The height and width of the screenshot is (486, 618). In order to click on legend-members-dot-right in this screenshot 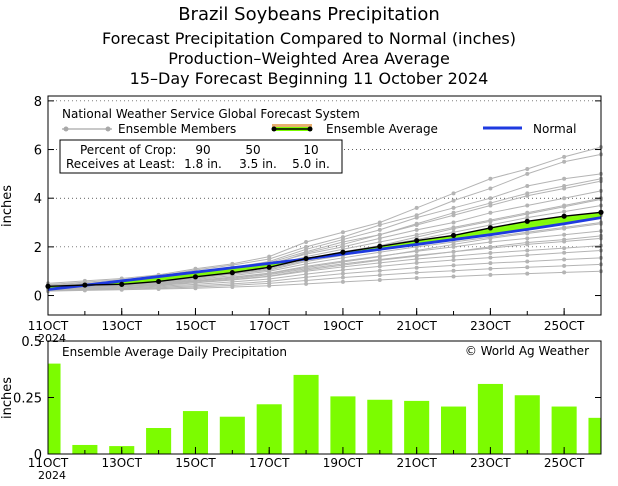, I will do `click(108, 129)`.